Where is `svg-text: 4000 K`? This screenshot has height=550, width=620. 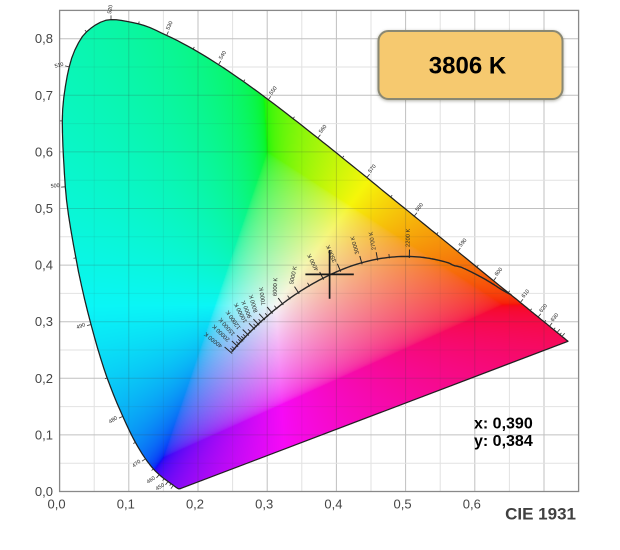 svg-text: 4000 K is located at coordinates (314, 261).